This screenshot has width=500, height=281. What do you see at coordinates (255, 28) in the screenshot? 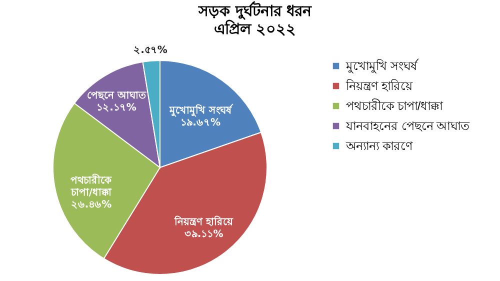
I see `chart-subtitle: এপ্রিল ২০২২` at bounding box center [255, 28].